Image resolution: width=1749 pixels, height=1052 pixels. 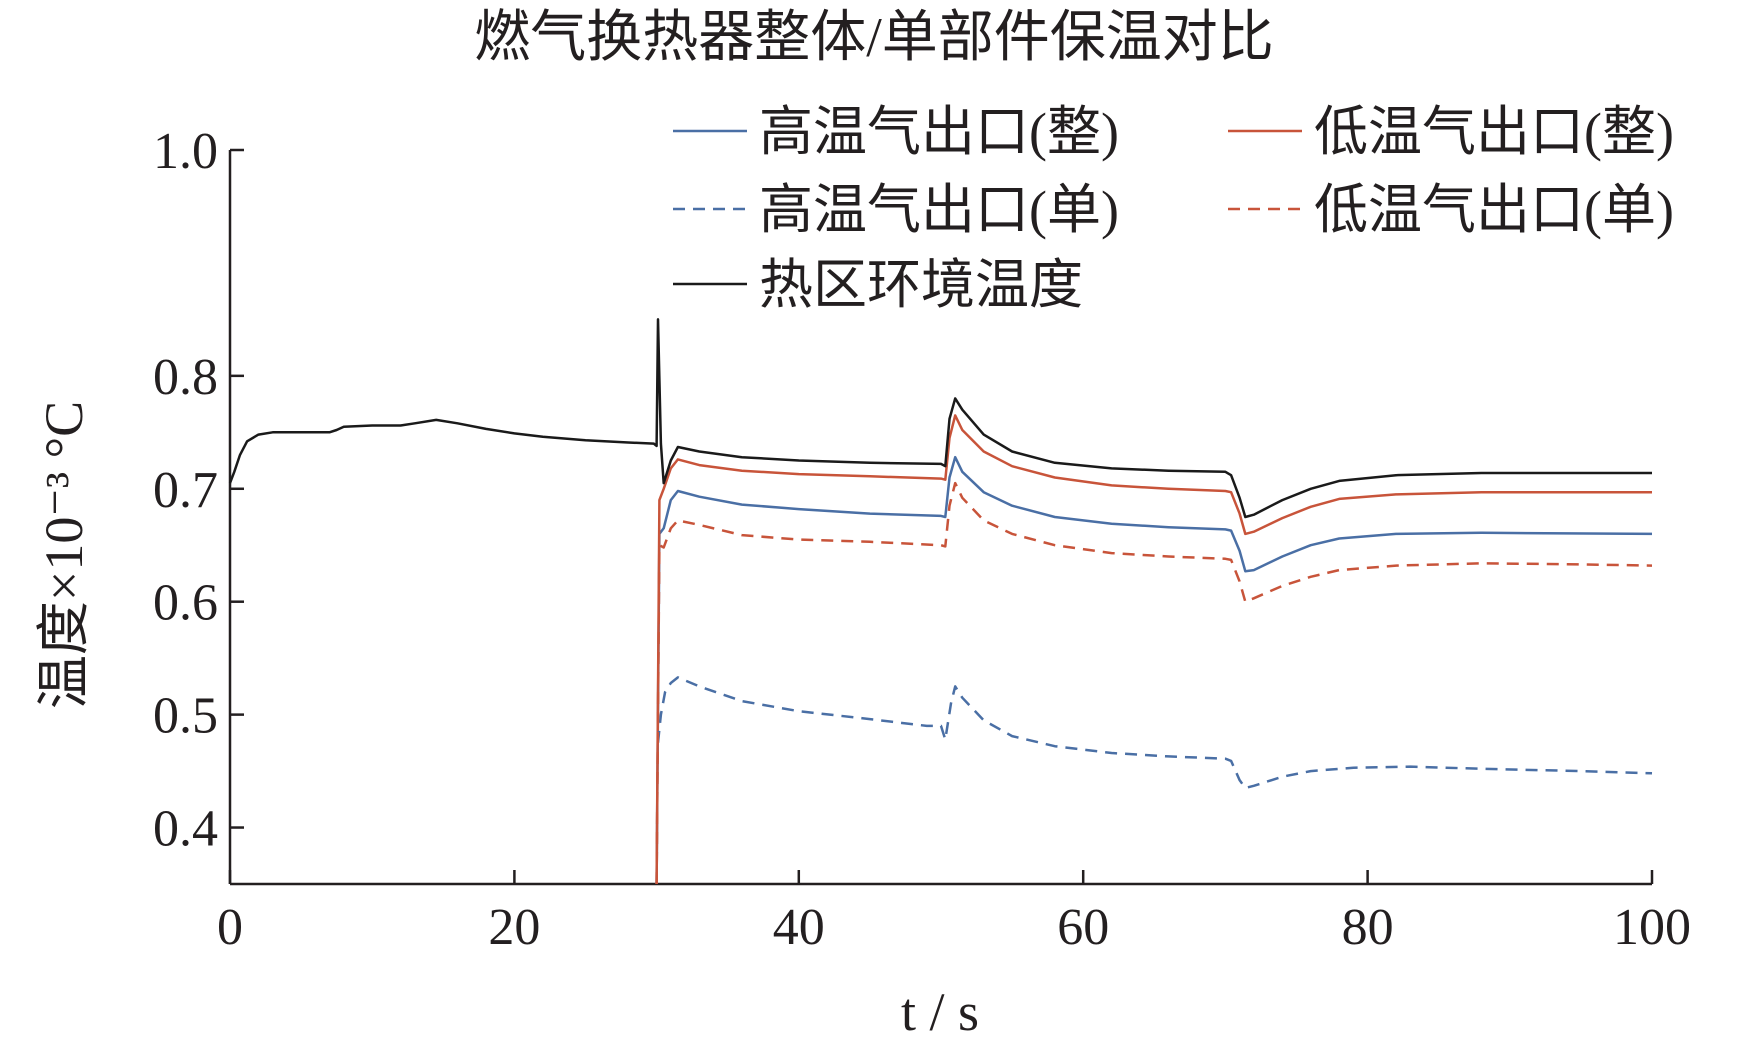 What do you see at coordinates (940, 1012) in the screenshot?
I see `x-axis-label: t / s` at bounding box center [940, 1012].